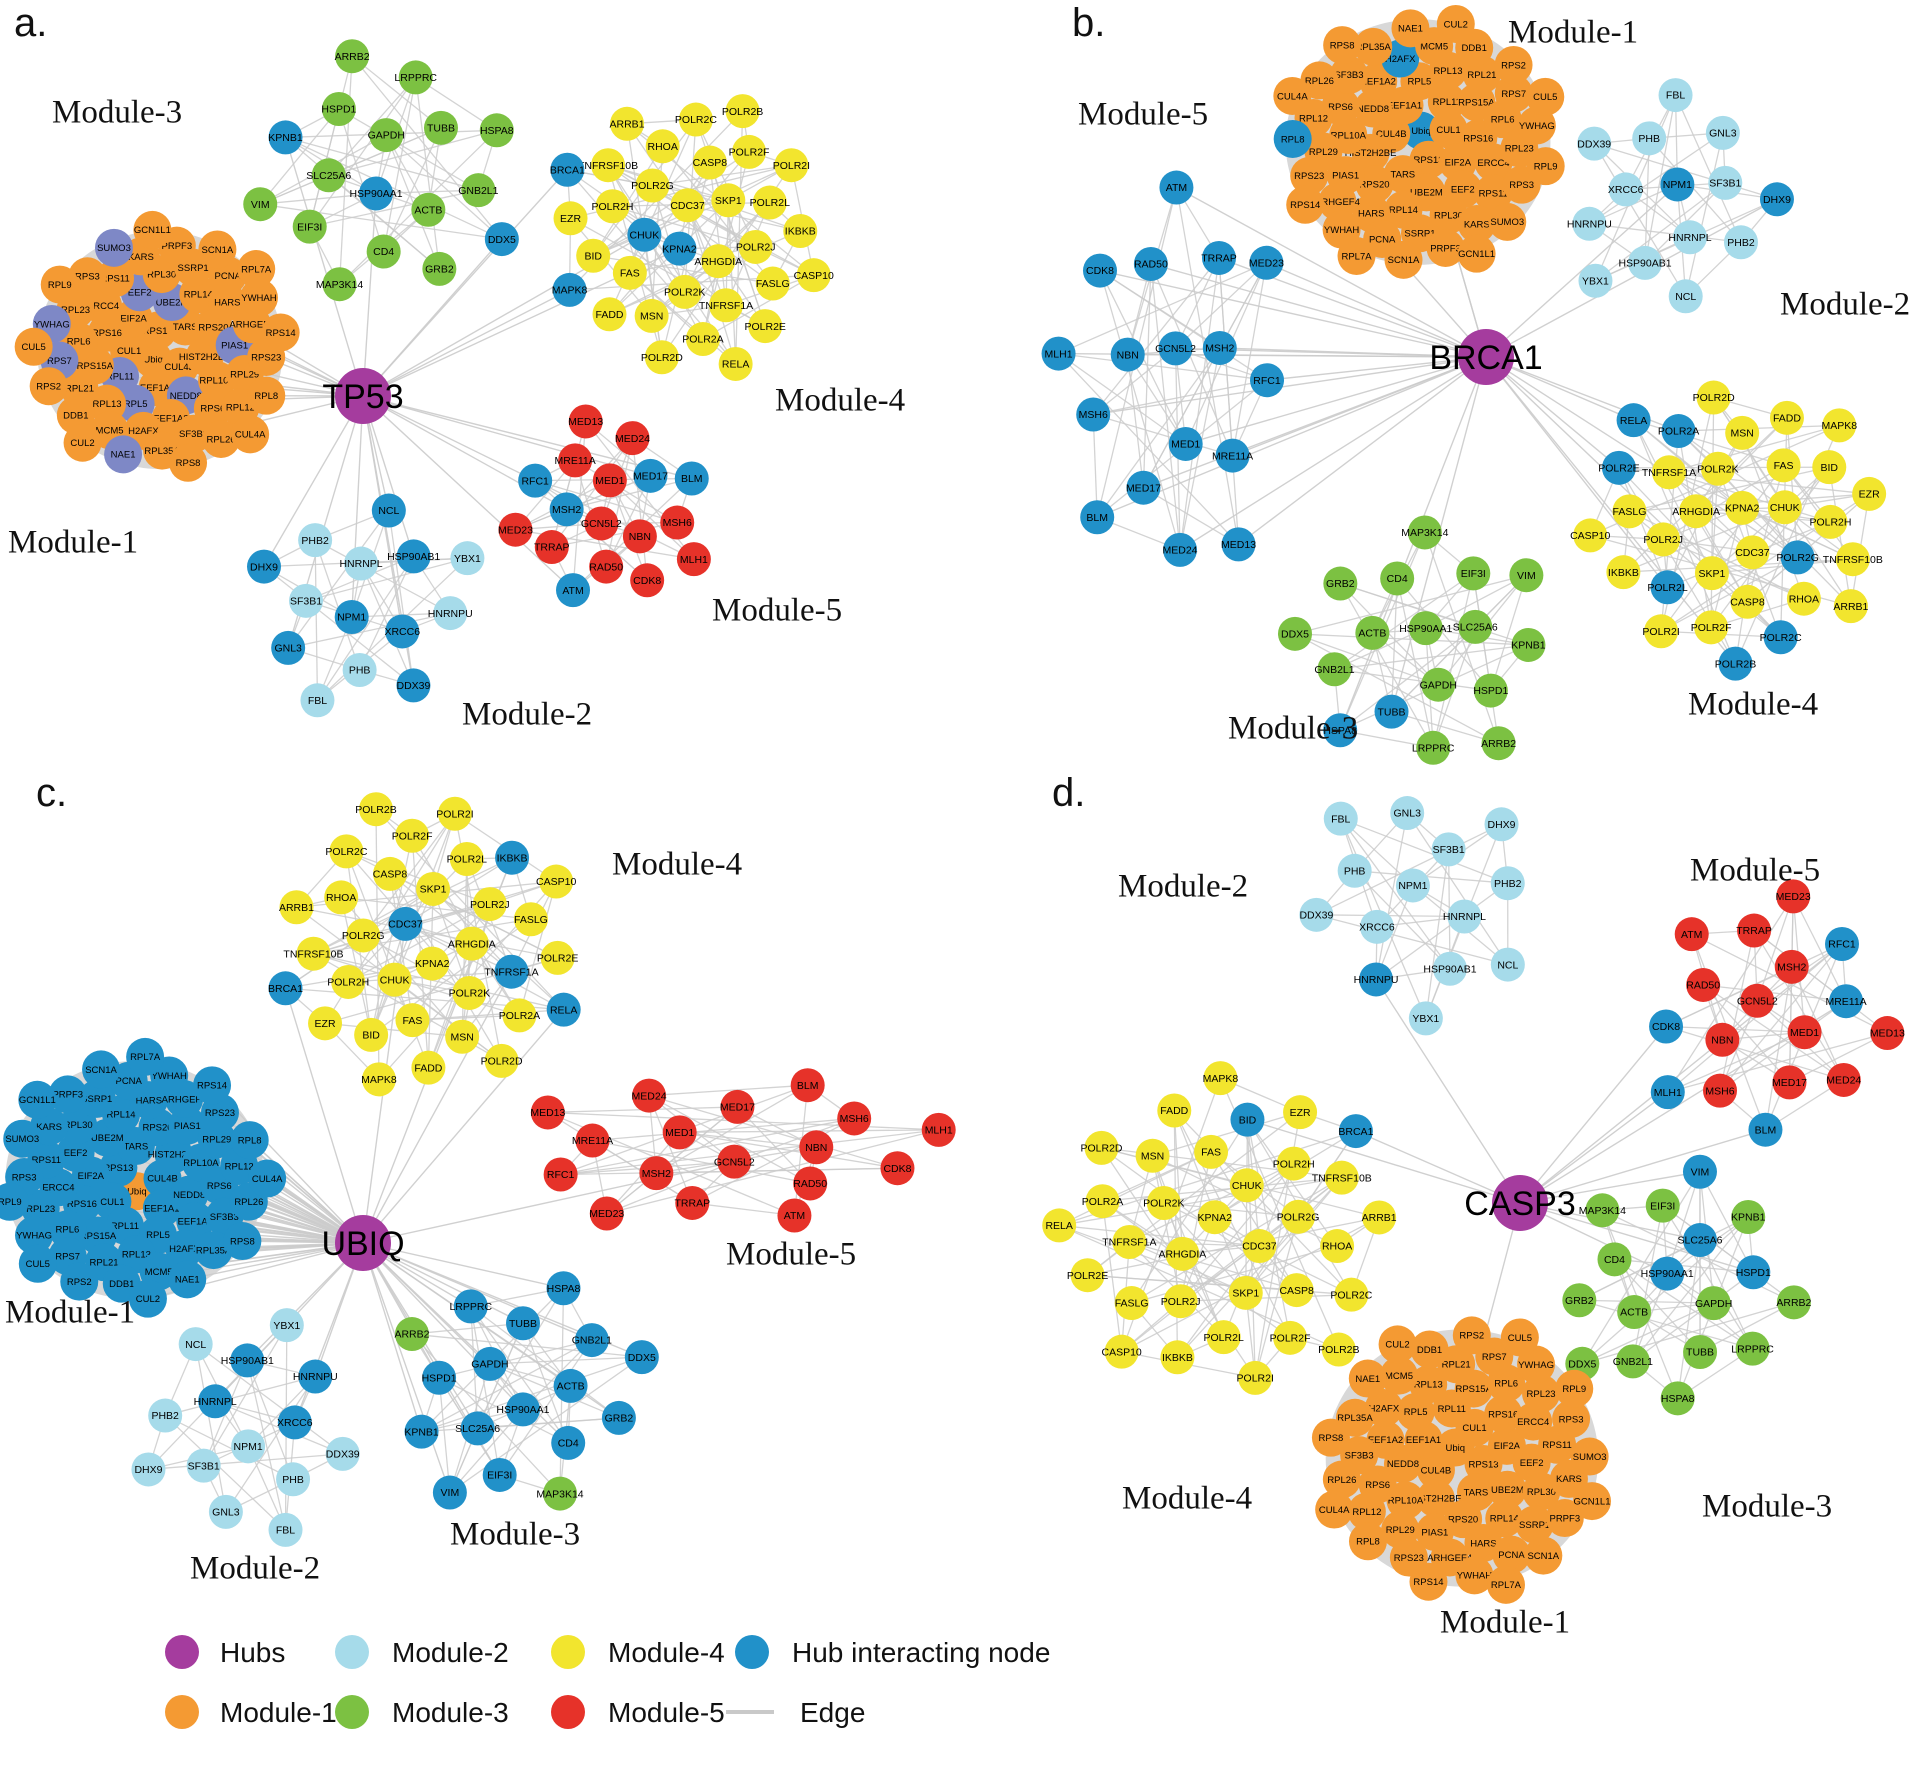 The width and height of the screenshot is (1923, 1775). What do you see at coordinates (221, 438) in the screenshot?
I see `network-node: RPL26` at bounding box center [221, 438].